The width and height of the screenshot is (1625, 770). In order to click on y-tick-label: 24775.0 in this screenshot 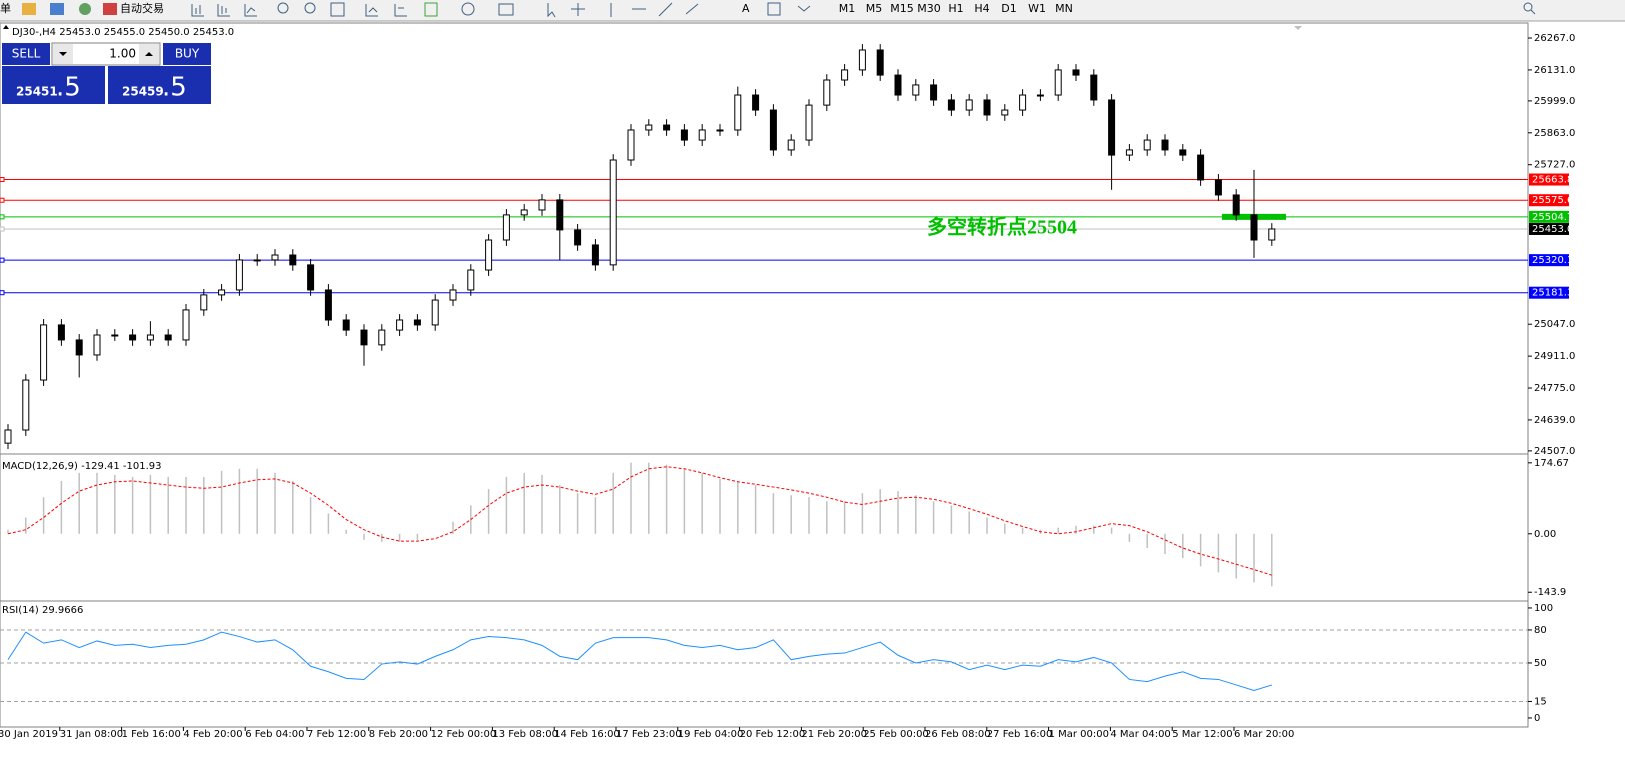, I will do `click(1554, 388)`.